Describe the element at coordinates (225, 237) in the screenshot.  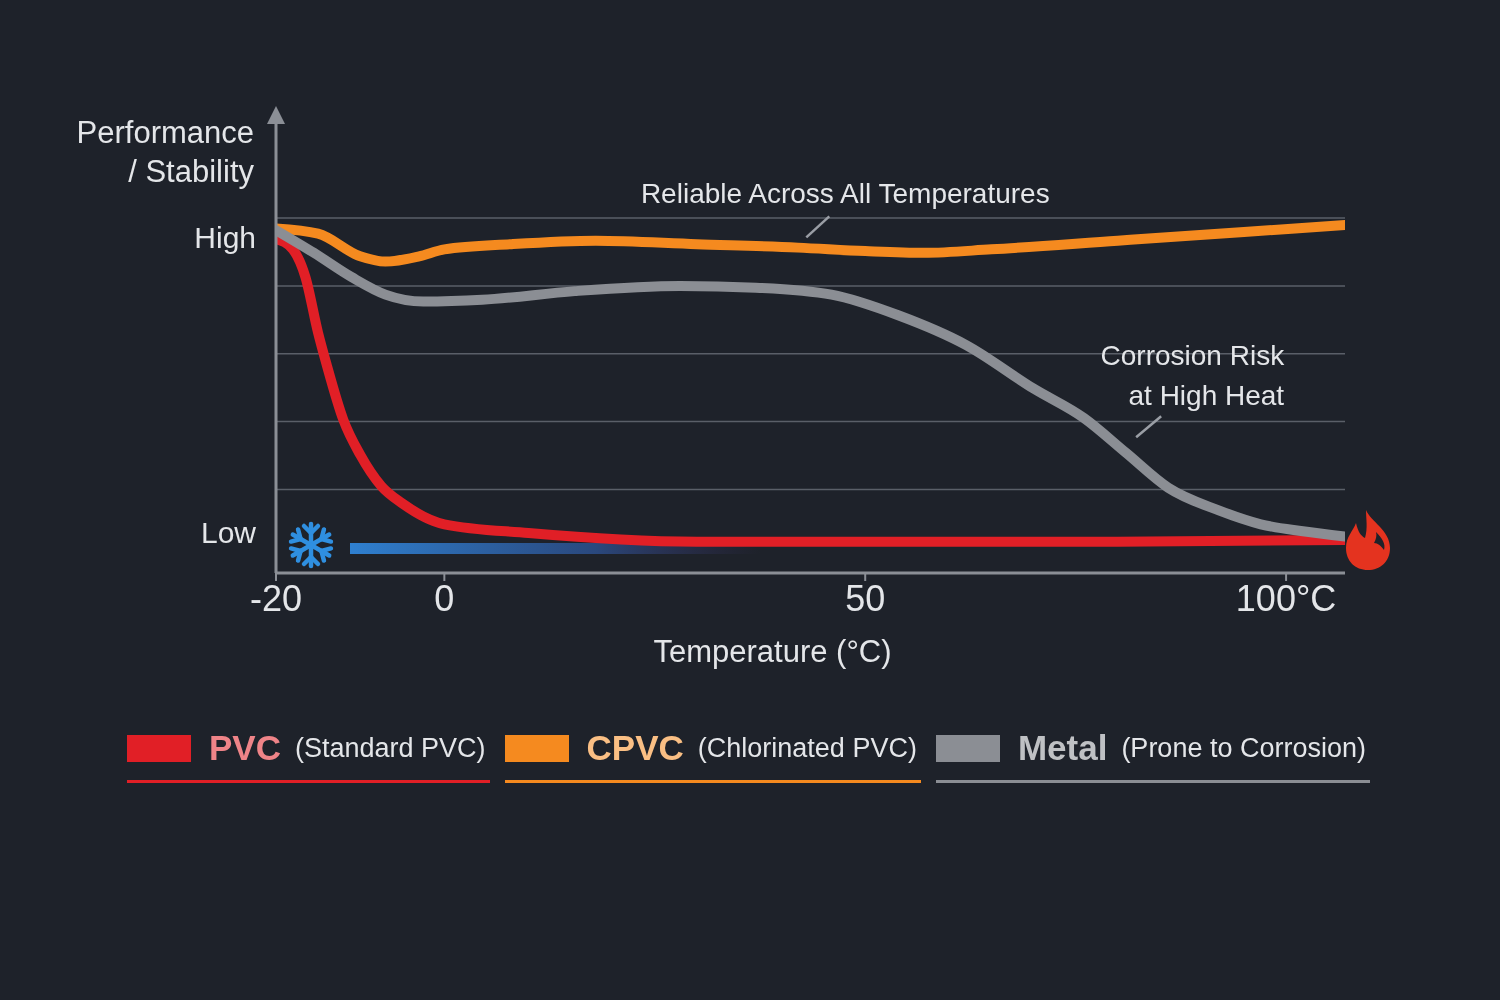
I see `text: High` at that location.